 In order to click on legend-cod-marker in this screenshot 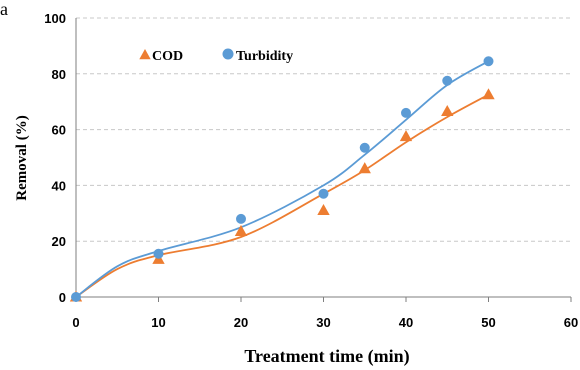, I will do `click(145, 54)`.